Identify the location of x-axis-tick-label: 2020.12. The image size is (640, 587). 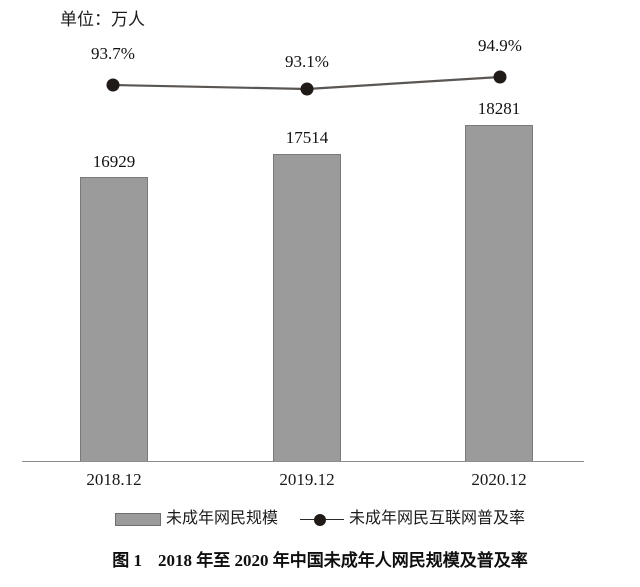
(499, 479).